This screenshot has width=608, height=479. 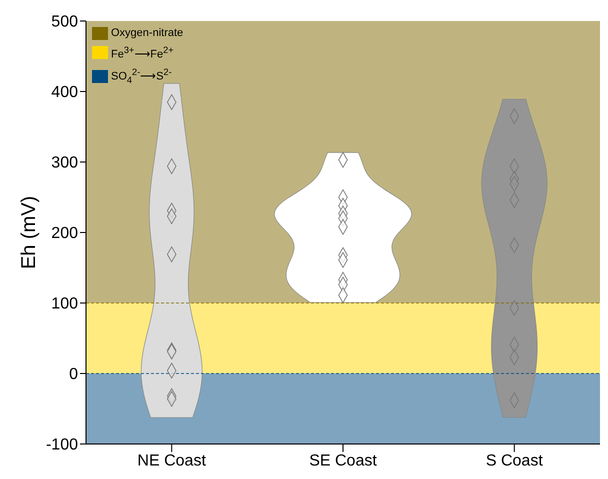 What do you see at coordinates (64, 304) in the screenshot?
I see `y-tick-label: 100` at bounding box center [64, 304].